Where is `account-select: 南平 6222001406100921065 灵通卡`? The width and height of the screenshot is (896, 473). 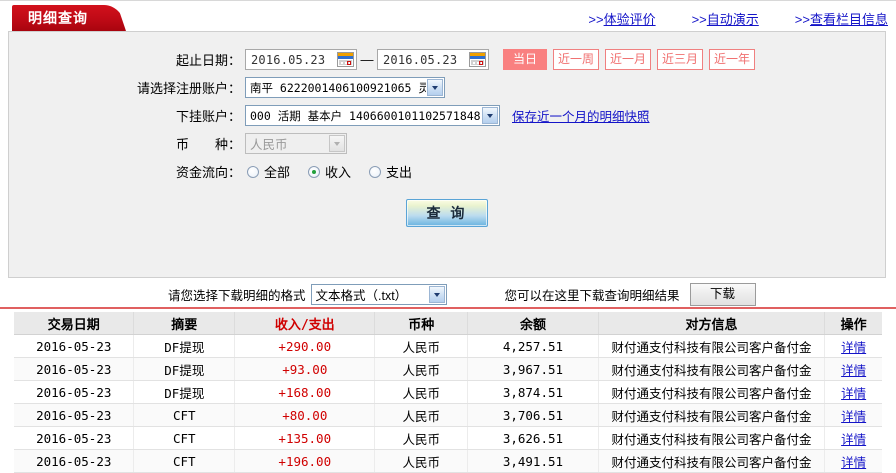 account-select: 南平 6222001406100921065 灵通卡 is located at coordinates (345, 87).